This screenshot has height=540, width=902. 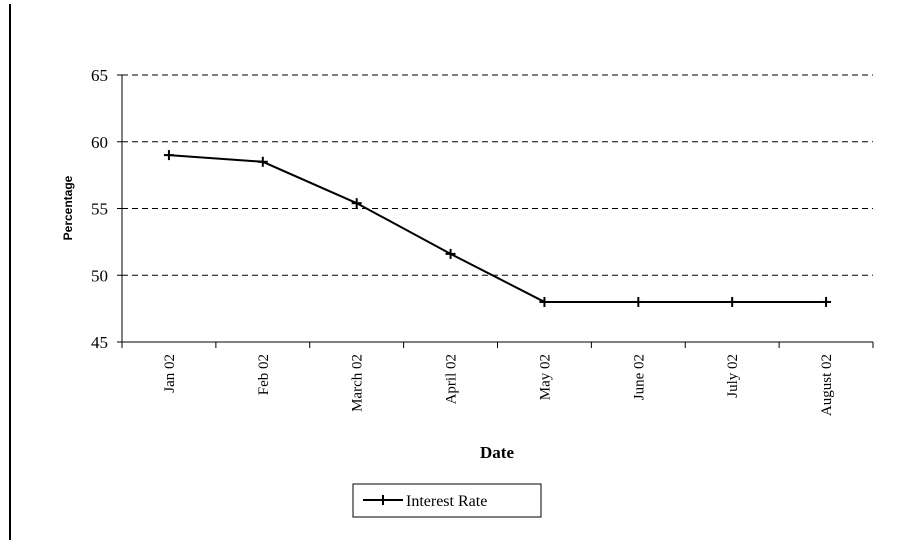 I want to click on y-tick-label: 45, so click(x=99, y=342).